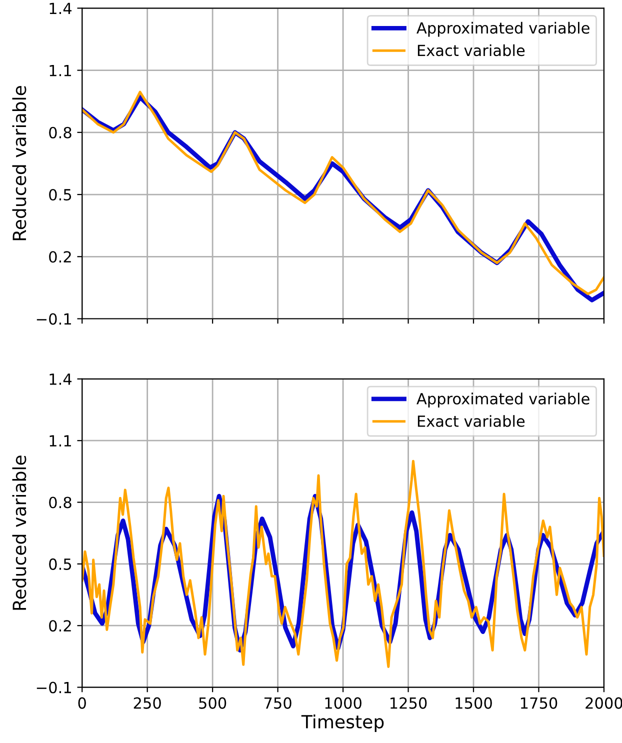  Describe the element at coordinates (408, 703) in the screenshot. I see `x-tick-label: 1250` at that location.